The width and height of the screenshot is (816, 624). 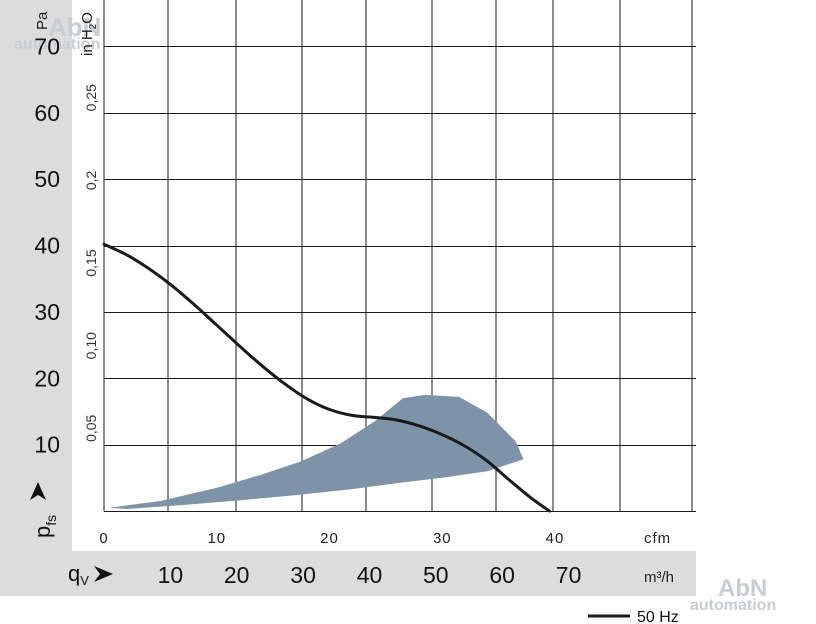 I want to click on y-right-tick-label: 0,10, so click(x=91, y=345).